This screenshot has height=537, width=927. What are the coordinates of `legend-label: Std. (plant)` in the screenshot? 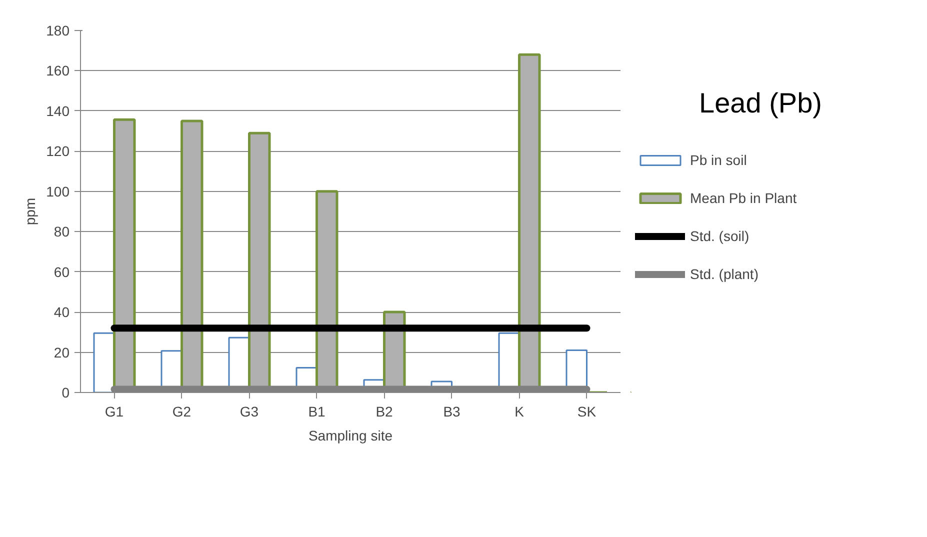 It's located at (724, 274).